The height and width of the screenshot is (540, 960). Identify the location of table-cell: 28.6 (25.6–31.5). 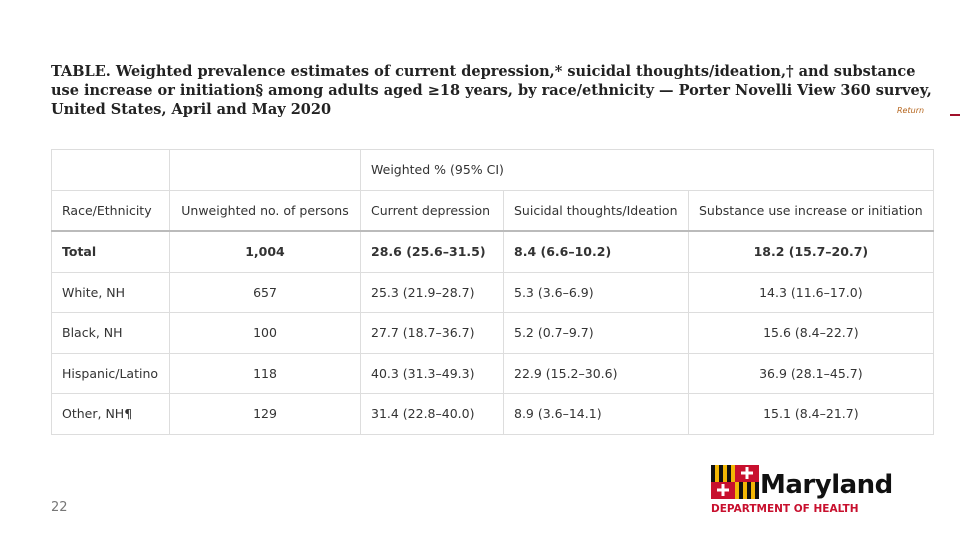
(432, 251).